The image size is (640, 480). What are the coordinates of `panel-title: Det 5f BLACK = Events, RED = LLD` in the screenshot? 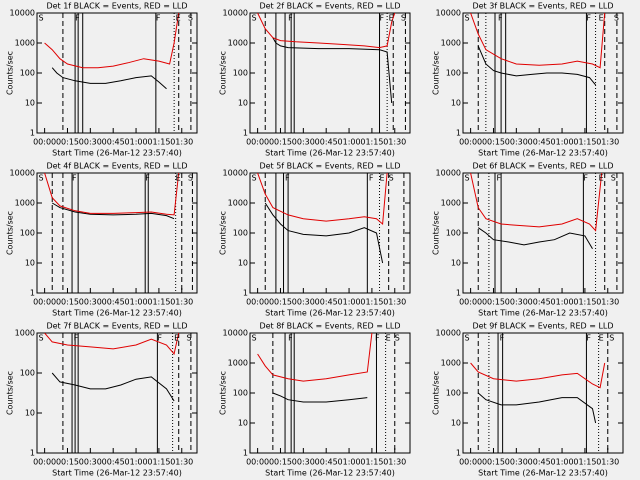 It's located at (329, 166).